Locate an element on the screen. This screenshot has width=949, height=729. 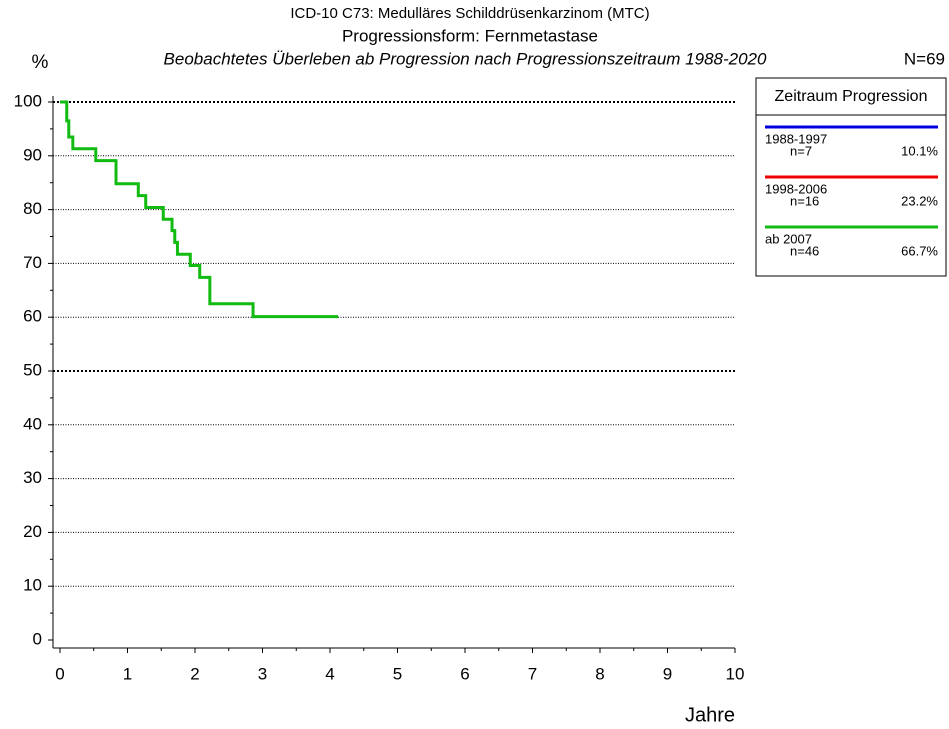
total-count: N=69 is located at coordinates (924, 58).